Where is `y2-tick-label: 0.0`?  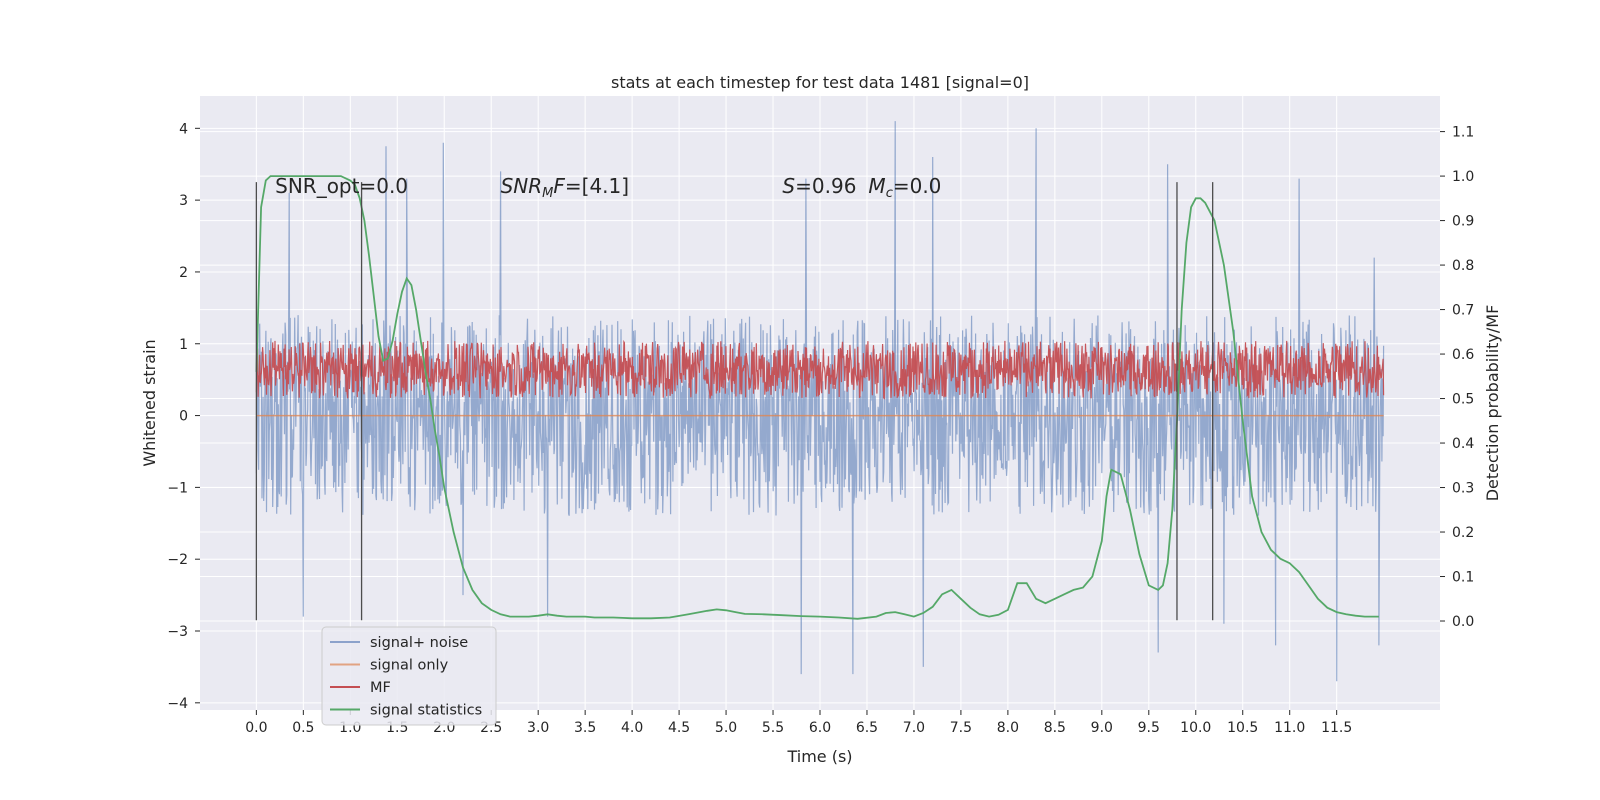
y2-tick-label: 0.0 is located at coordinates (1463, 622).